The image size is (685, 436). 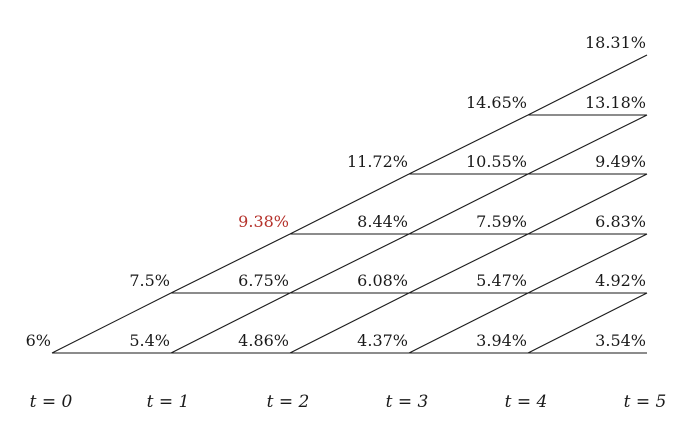 What do you see at coordinates (407, 402) in the screenshot?
I see `time-step-label-3: t = 3` at bounding box center [407, 402].